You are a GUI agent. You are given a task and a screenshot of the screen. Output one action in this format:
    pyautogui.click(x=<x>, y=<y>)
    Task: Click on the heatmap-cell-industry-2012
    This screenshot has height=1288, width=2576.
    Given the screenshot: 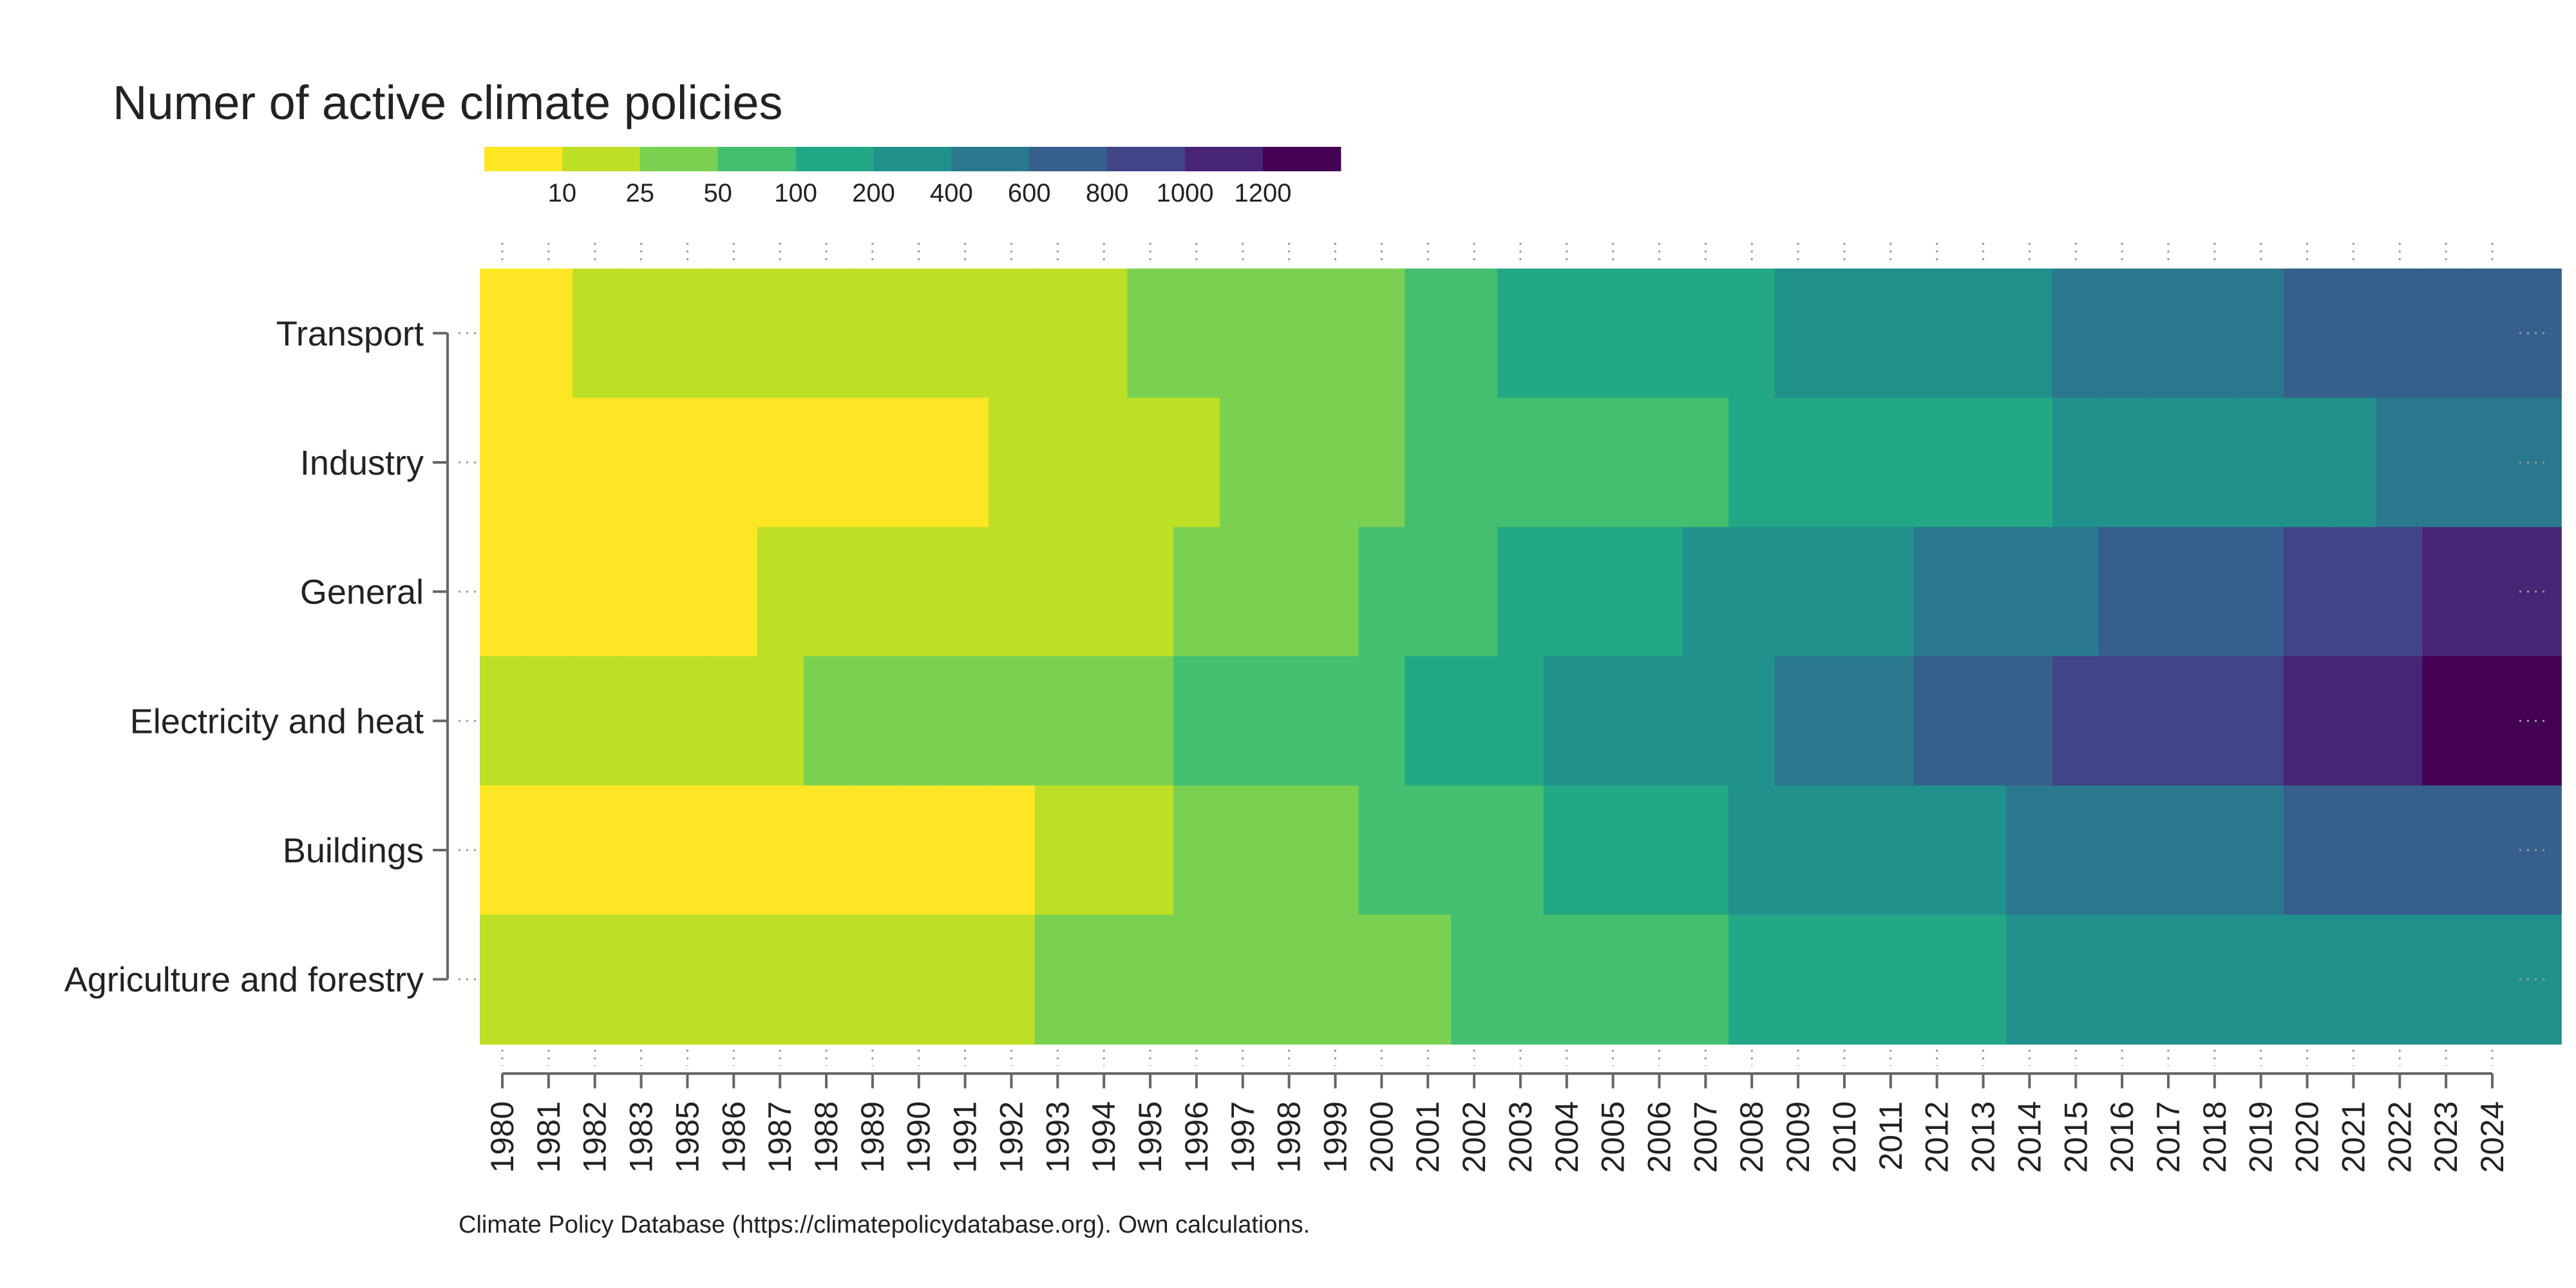 What is the action you would take?
    pyautogui.click(x=1937, y=463)
    